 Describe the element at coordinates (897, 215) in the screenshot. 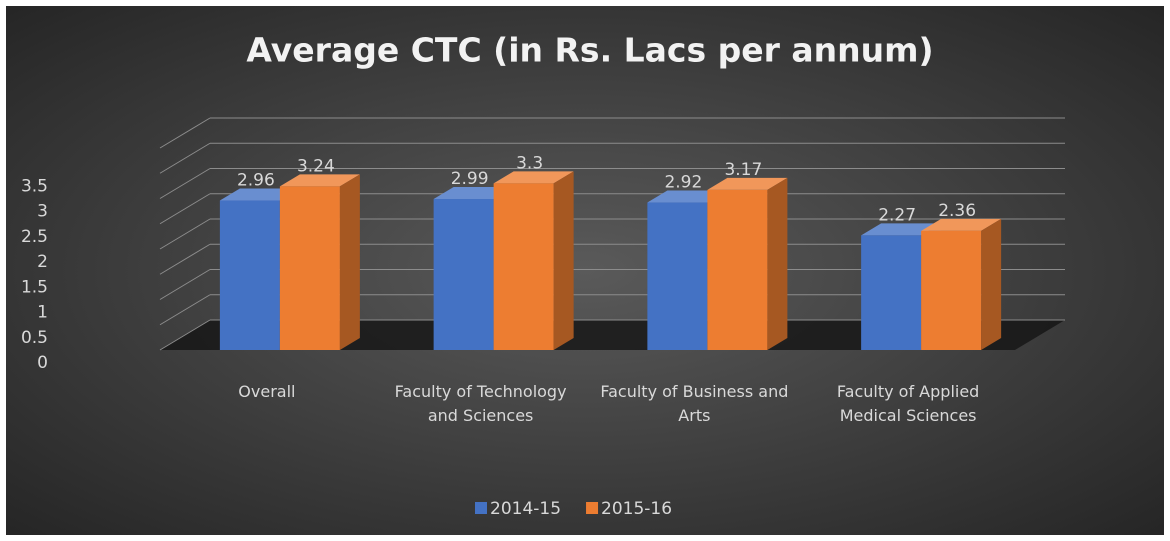

I see `data-label: 2.27` at that location.